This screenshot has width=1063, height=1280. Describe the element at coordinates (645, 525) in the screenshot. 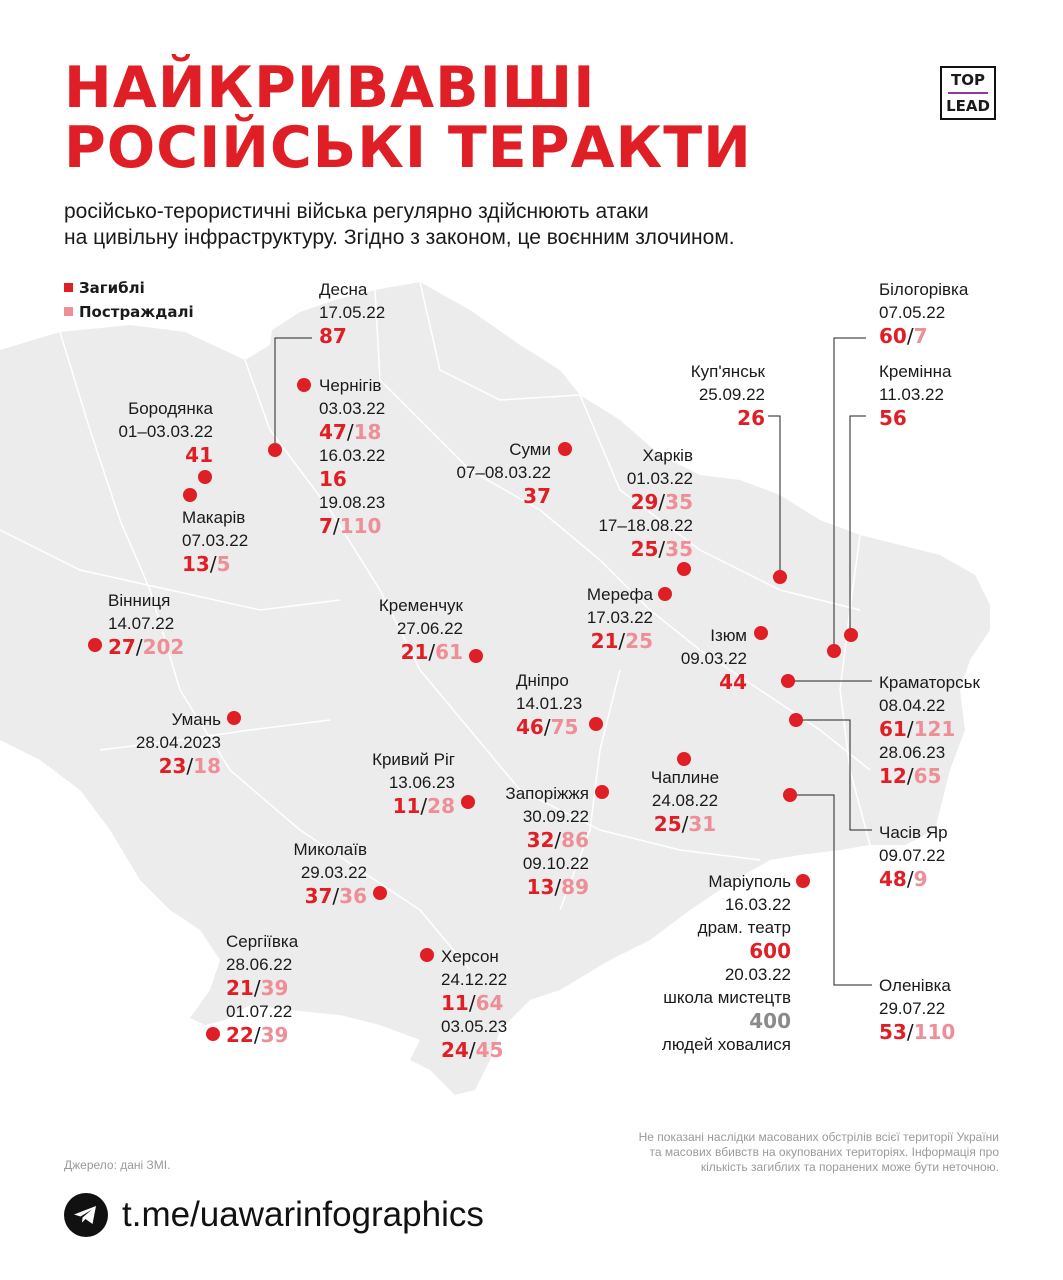

I see `kharkiv-date-2: 17–18.08.22` at that location.